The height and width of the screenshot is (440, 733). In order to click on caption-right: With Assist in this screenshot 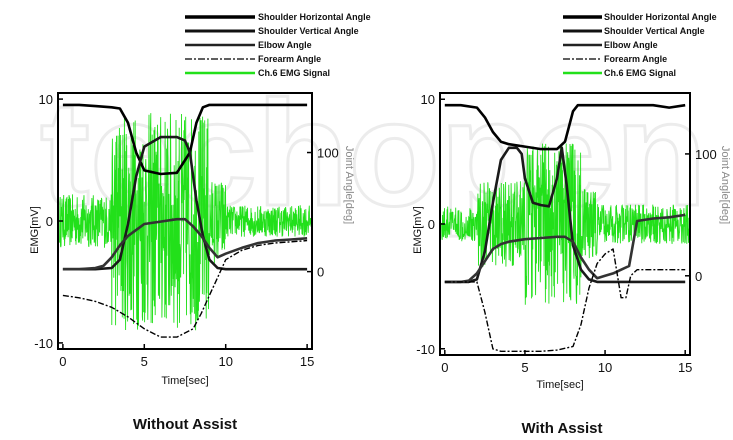, I will do `click(562, 428)`.